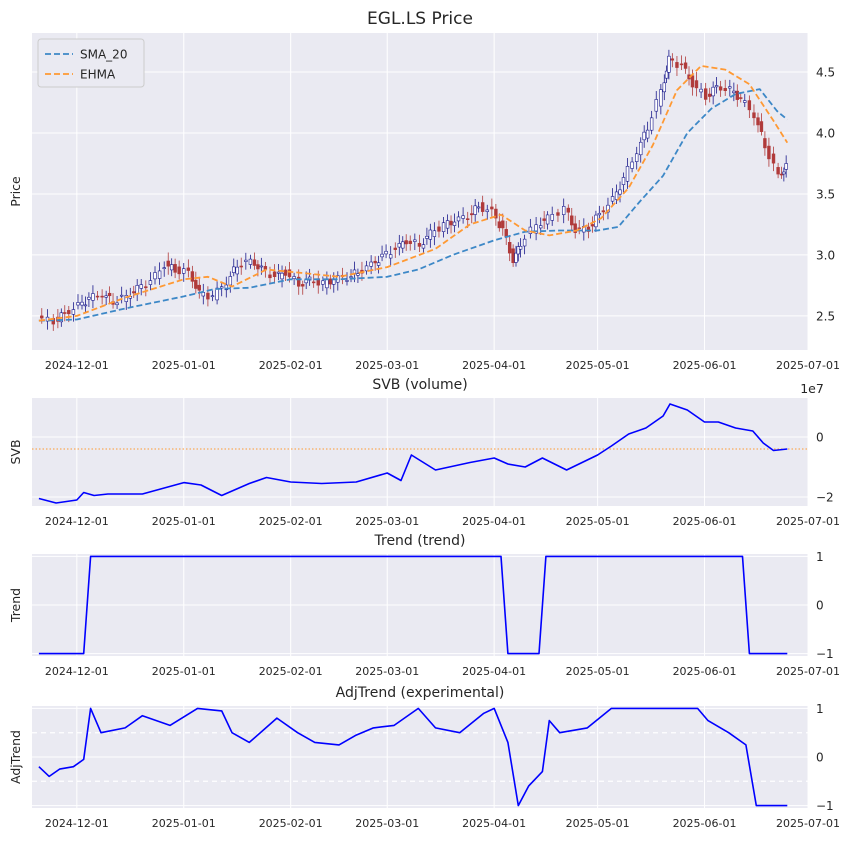 The width and height of the screenshot is (853, 843). I want to click on x-tick-label: 2025-05-01, so click(598, 521).